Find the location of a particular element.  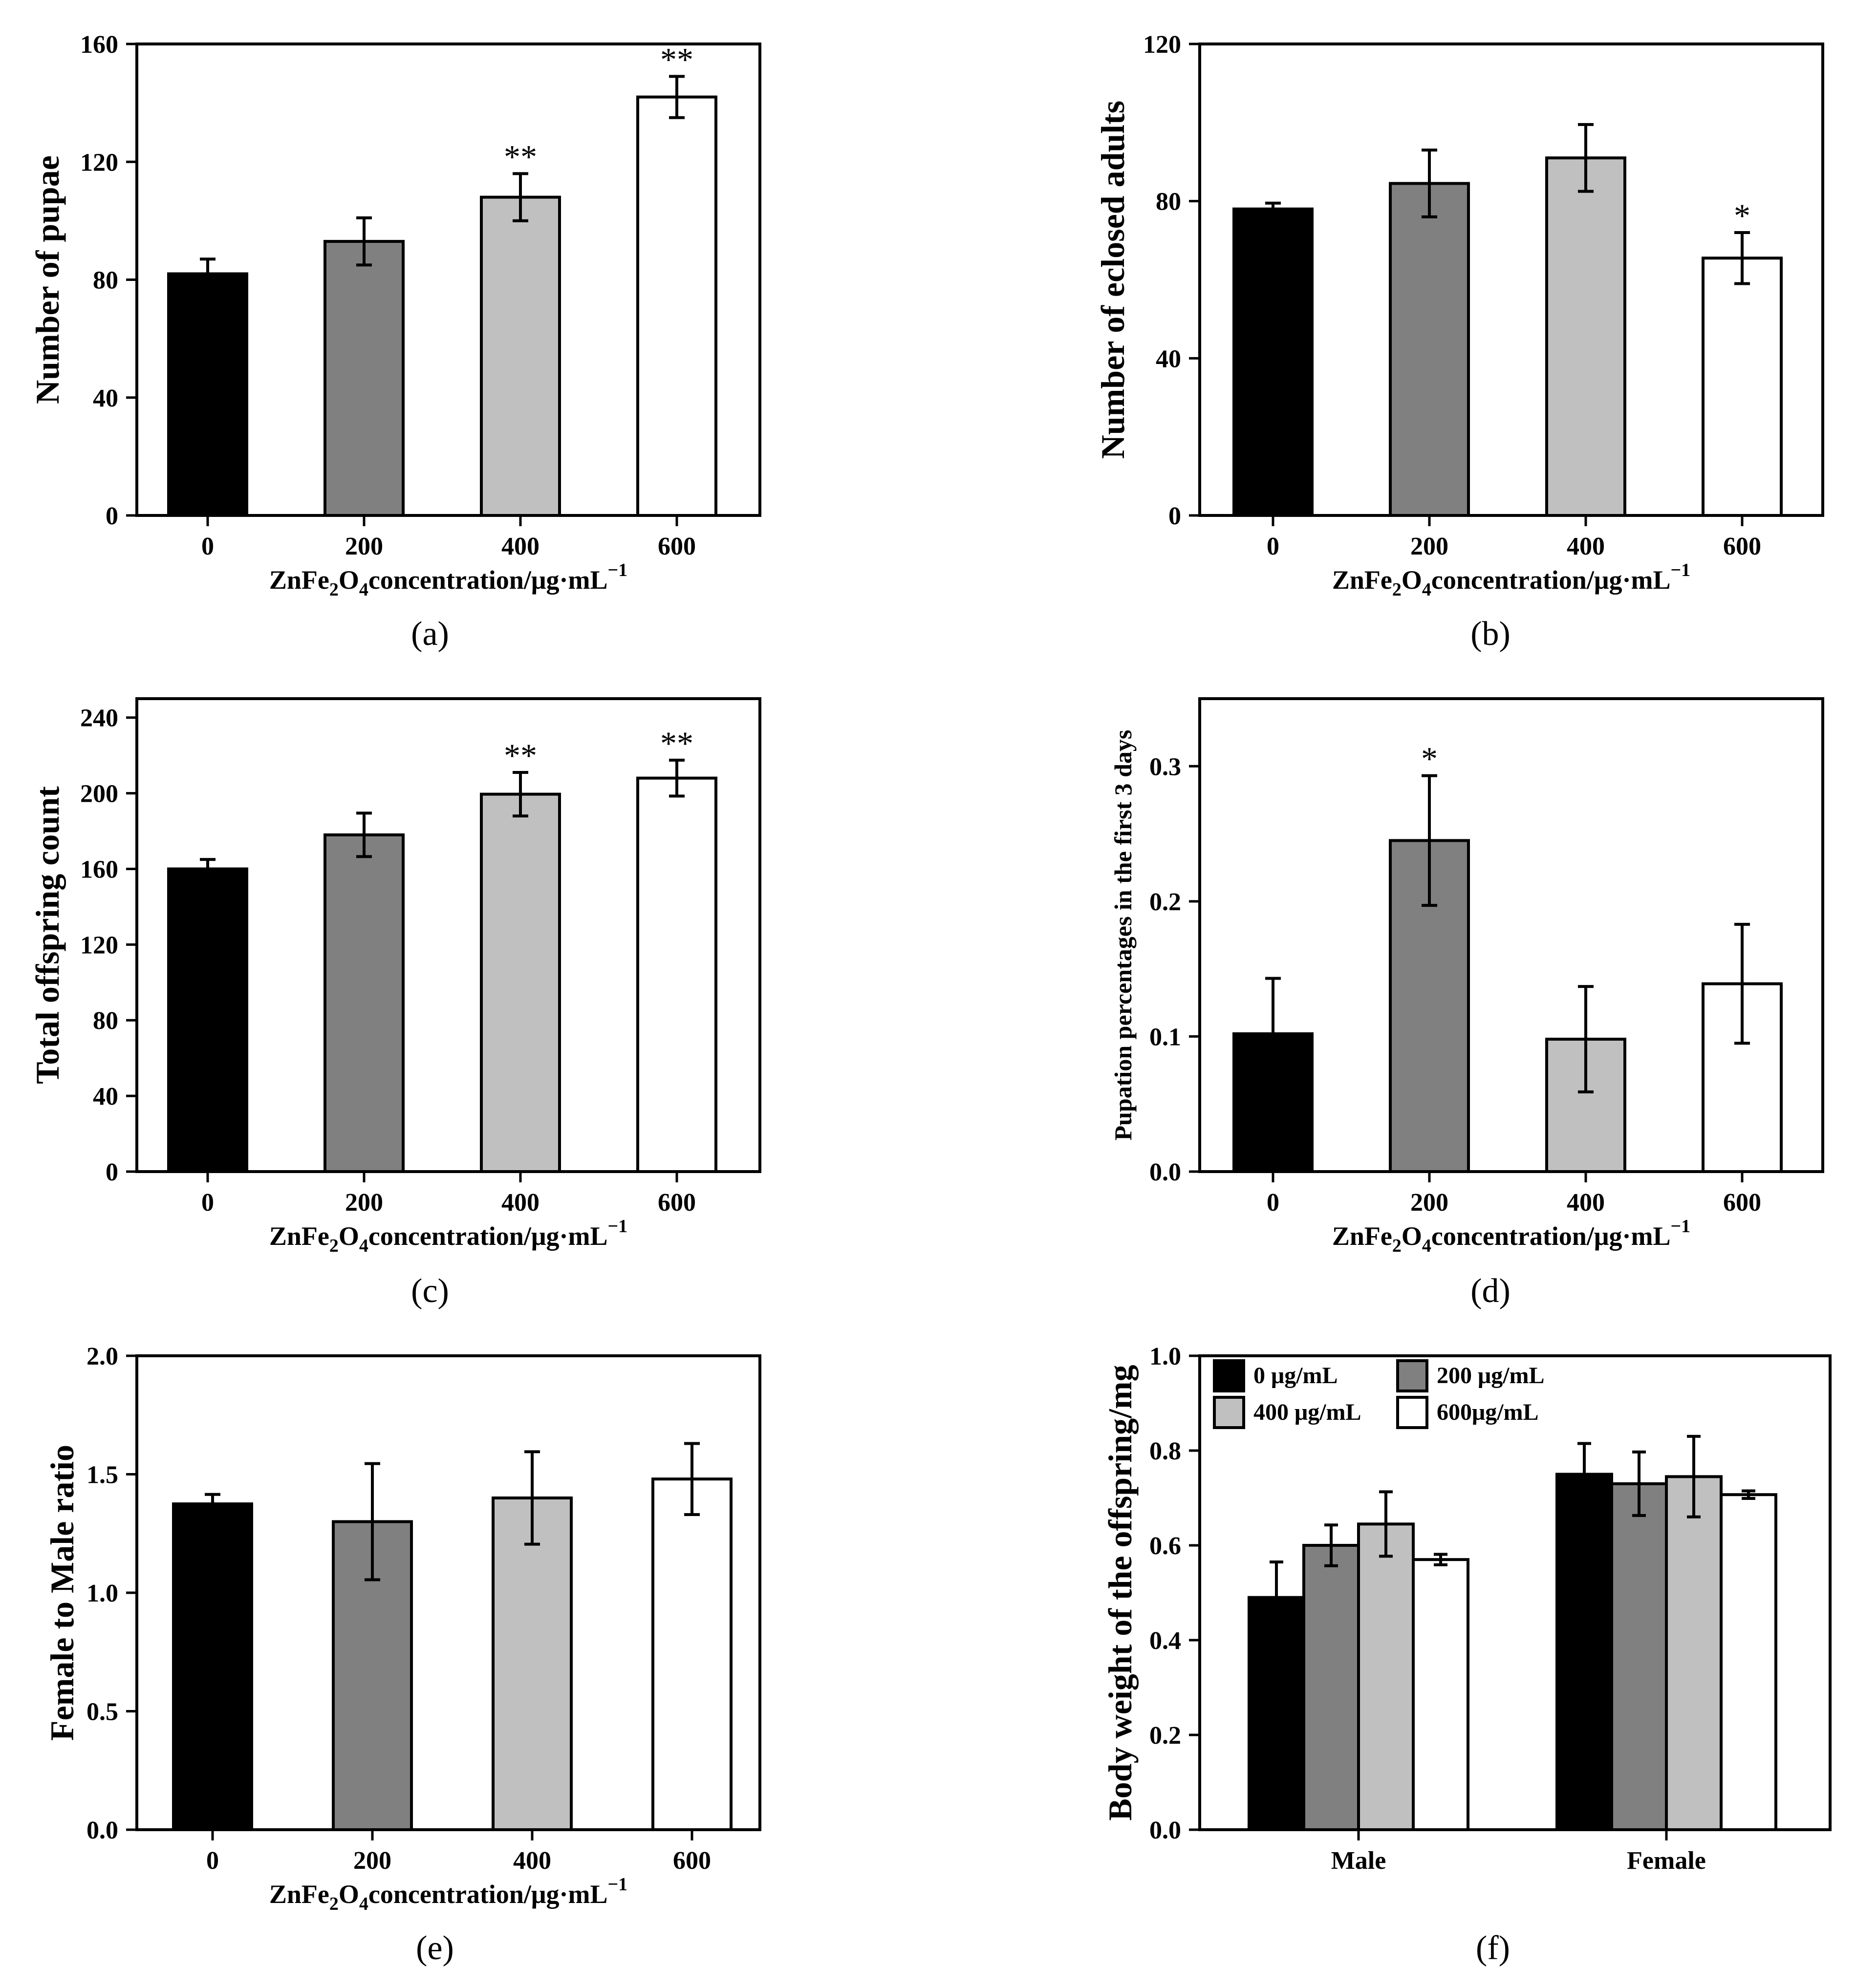

y-tick-label: 0.4 is located at coordinates (1165, 1641).